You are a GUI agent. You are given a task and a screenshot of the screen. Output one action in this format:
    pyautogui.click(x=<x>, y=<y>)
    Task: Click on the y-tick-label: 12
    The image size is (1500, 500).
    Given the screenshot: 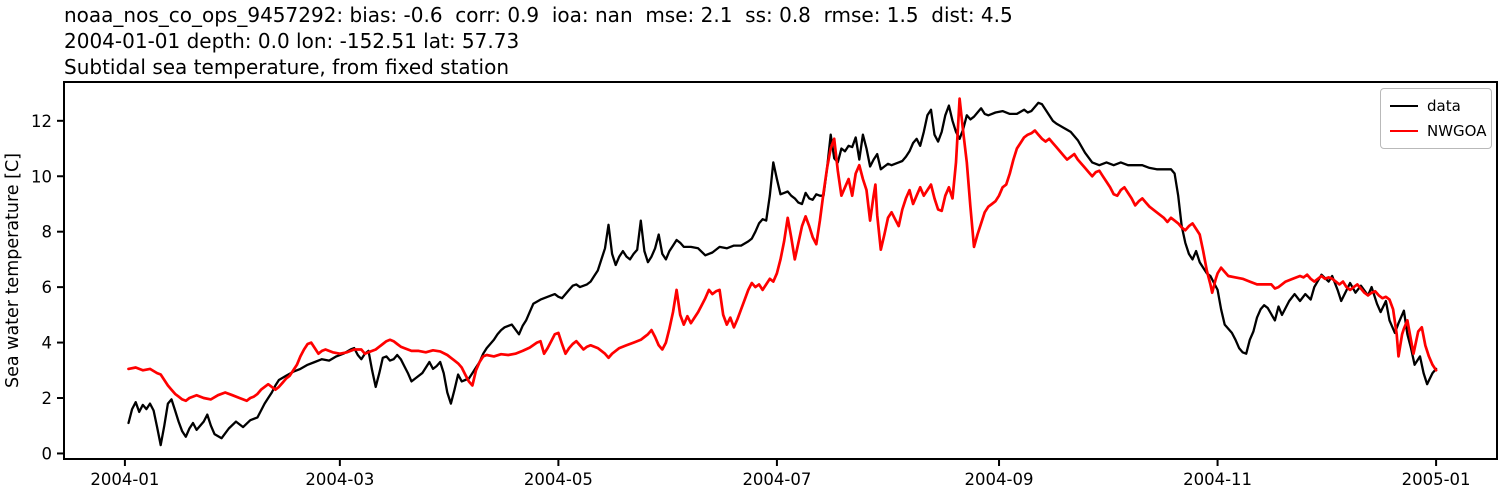 What is the action you would take?
    pyautogui.click(x=41, y=121)
    